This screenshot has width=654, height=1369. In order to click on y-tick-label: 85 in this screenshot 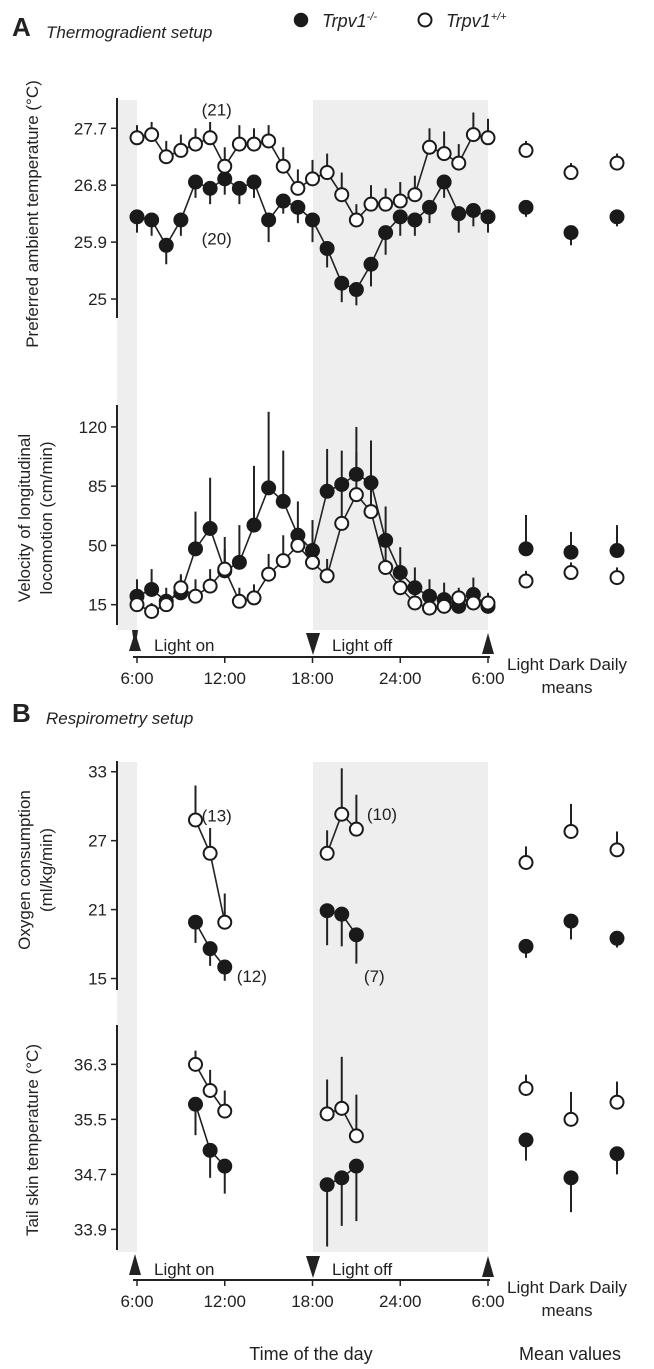, I will do `click(97, 486)`.